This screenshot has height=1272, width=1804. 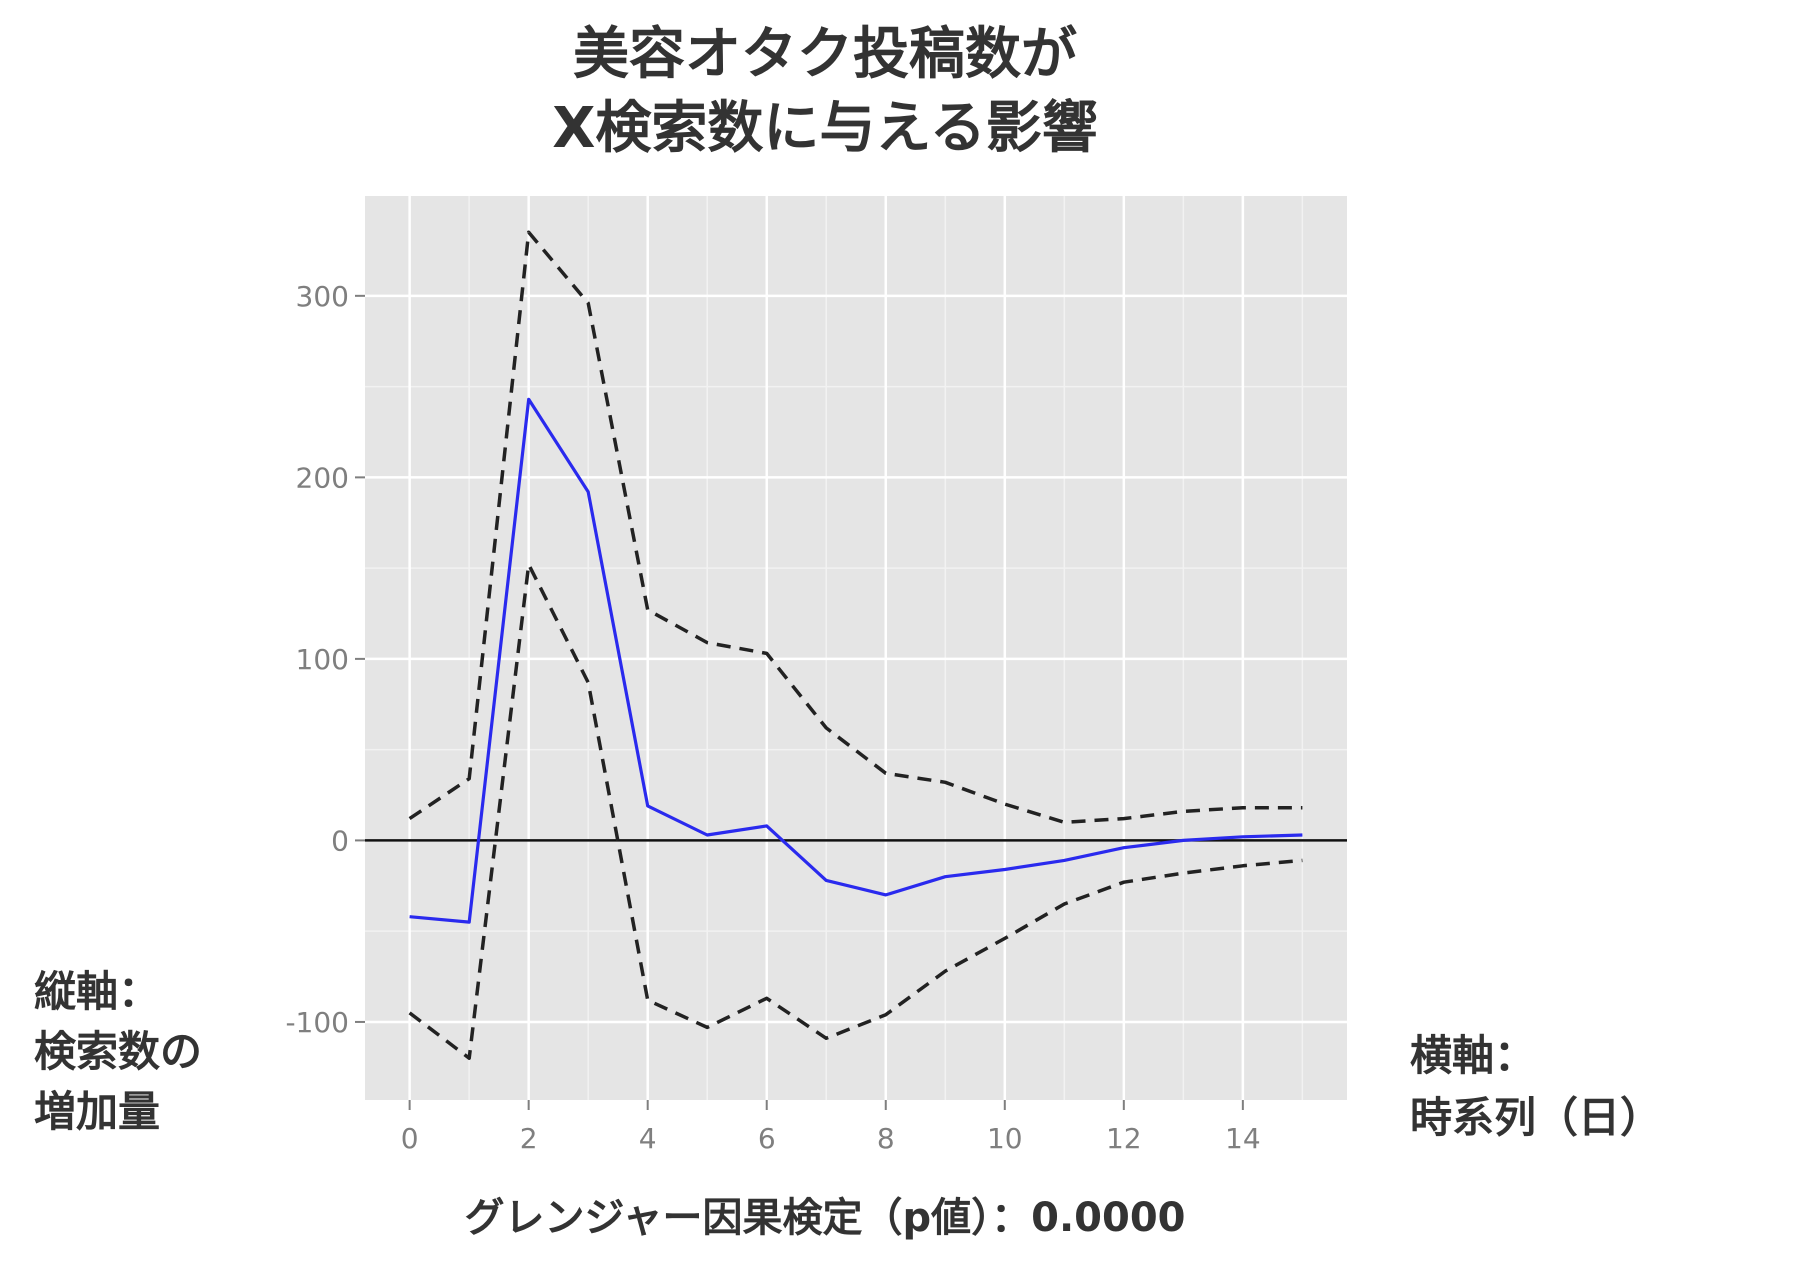 I want to click on y-axis-label-line2: 検索数の, so click(x=118, y=1051).